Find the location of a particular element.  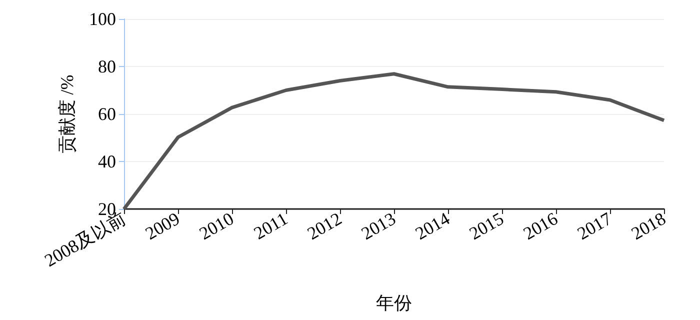

y-tick-label: 60 is located at coordinates (107, 114).